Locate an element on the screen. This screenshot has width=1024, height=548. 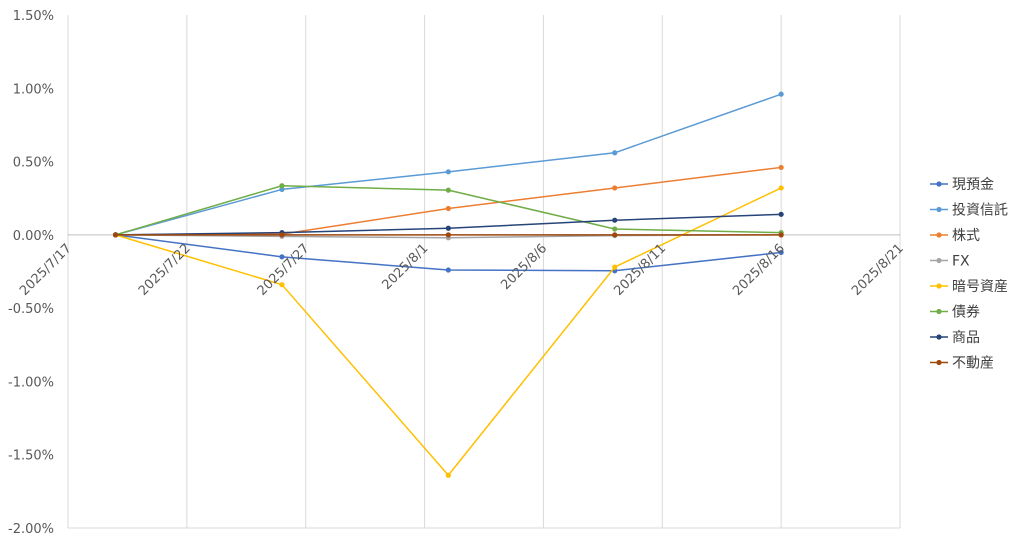
legend-label: 商品 is located at coordinates (966, 338).